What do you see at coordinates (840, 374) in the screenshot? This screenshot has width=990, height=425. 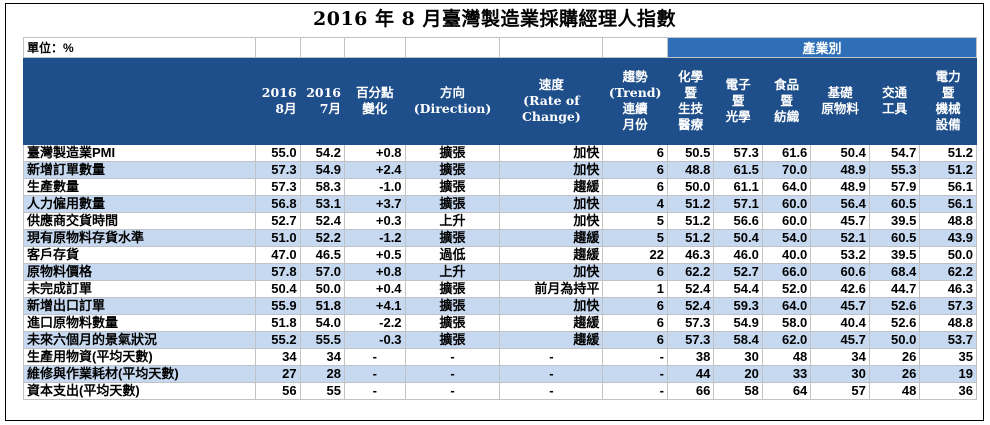 I see `table-cell: 30` at bounding box center [840, 374].